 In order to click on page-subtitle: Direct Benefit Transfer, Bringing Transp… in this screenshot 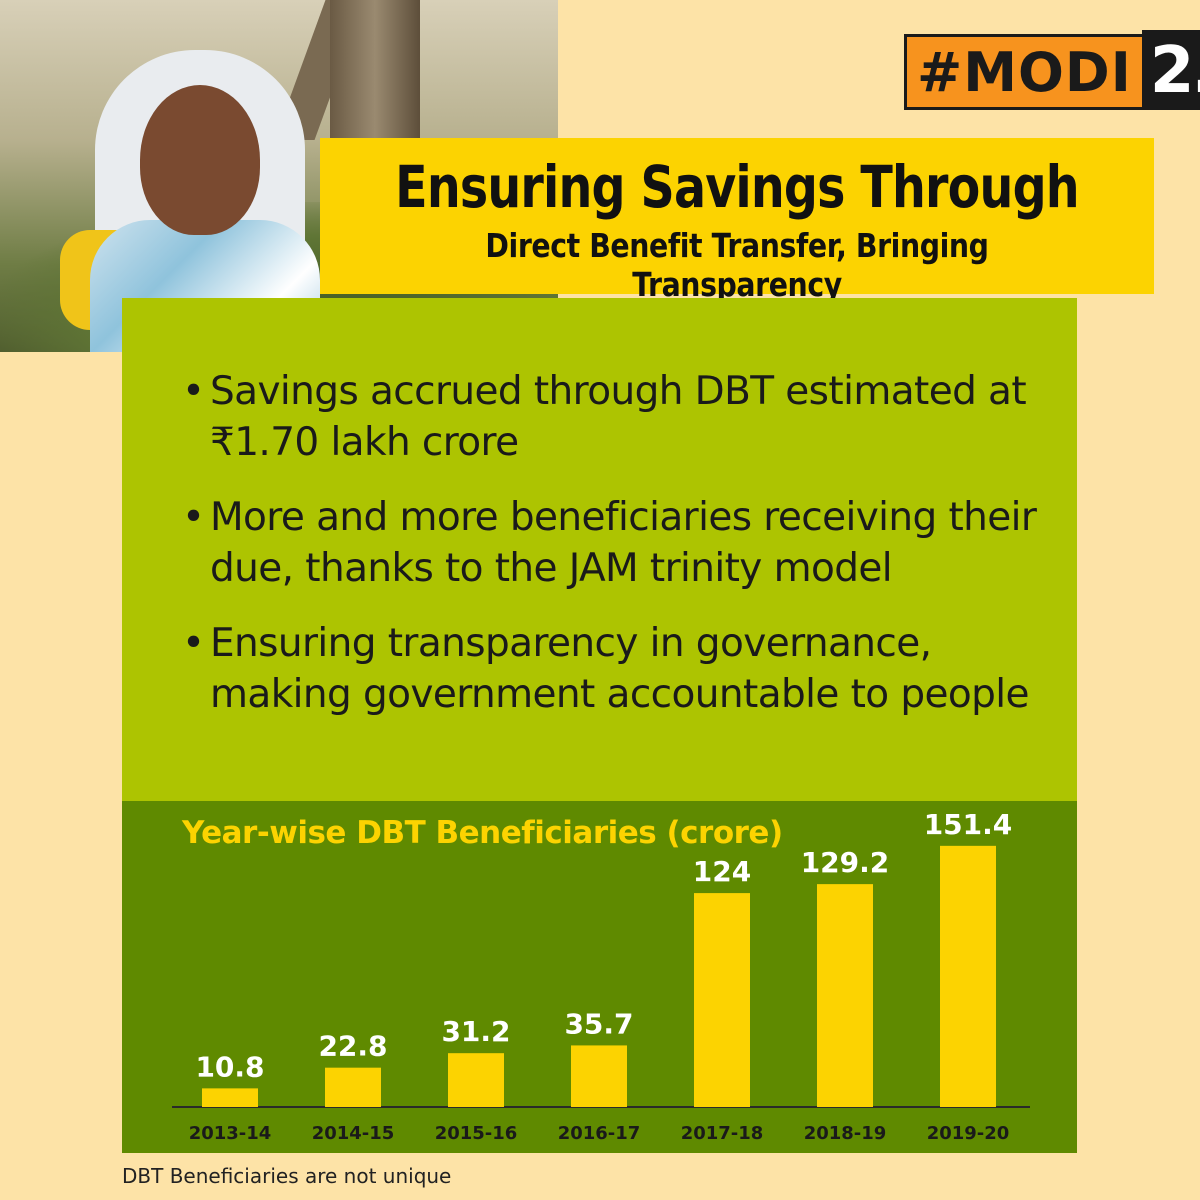, I will do `click(737, 265)`.